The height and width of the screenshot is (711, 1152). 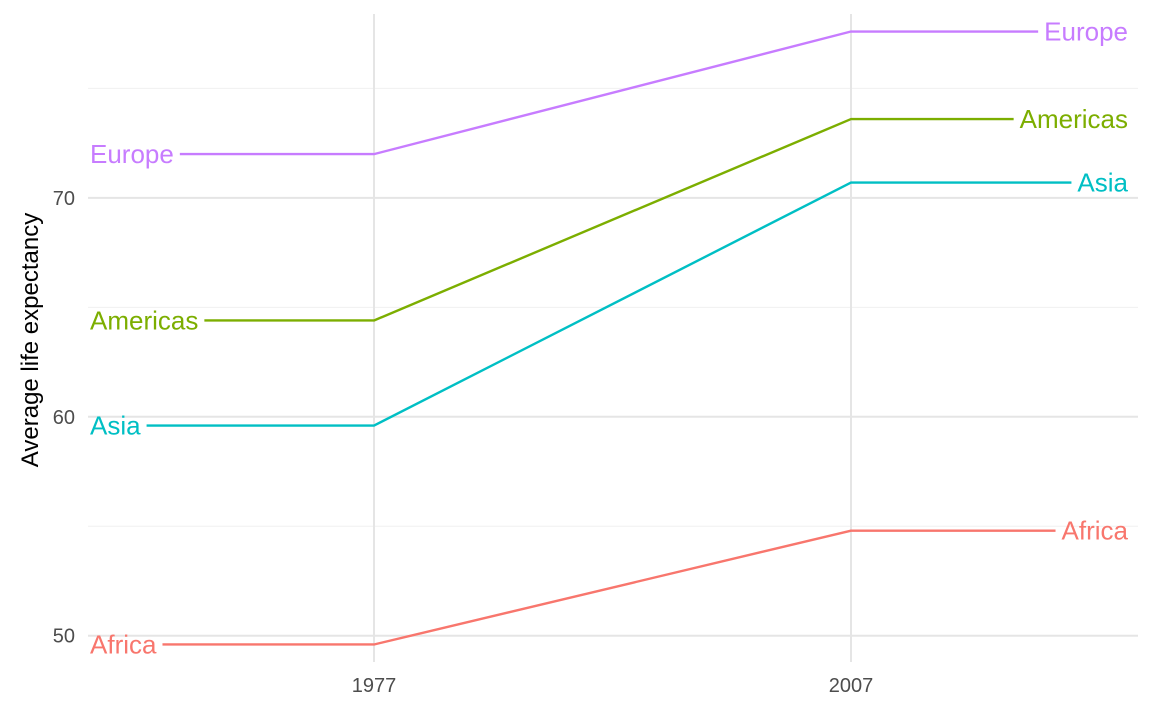 What do you see at coordinates (132, 154) in the screenshot?
I see `series-label-left-europe: Europe` at bounding box center [132, 154].